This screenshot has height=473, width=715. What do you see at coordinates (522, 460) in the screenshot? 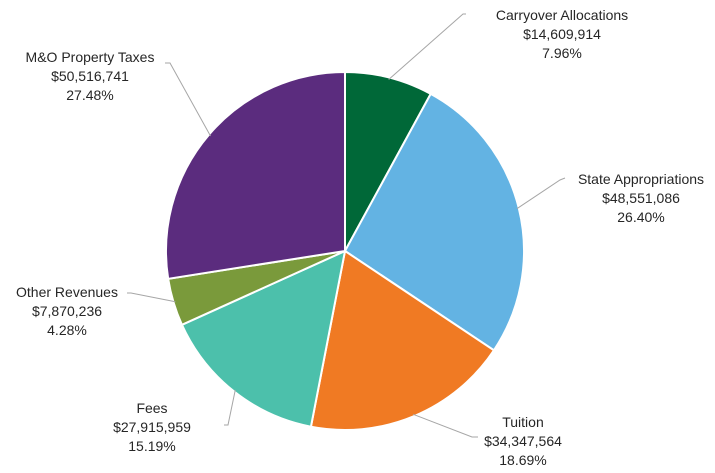
I see `label-tuition-percent: 18.69%` at bounding box center [522, 460].